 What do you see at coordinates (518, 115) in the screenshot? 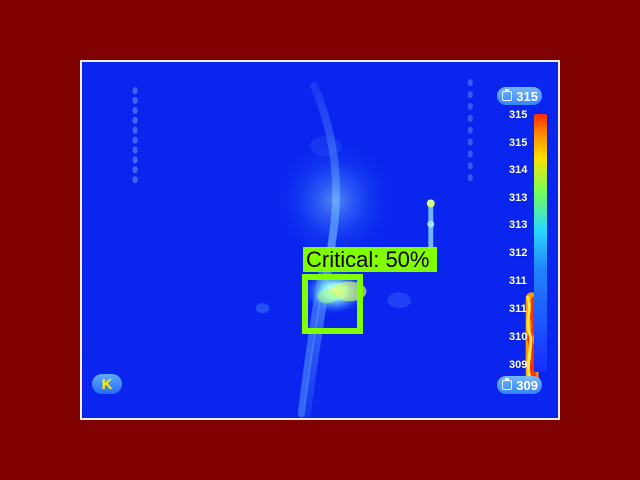
I see `scale-label-1: 315` at bounding box center [518, 115].